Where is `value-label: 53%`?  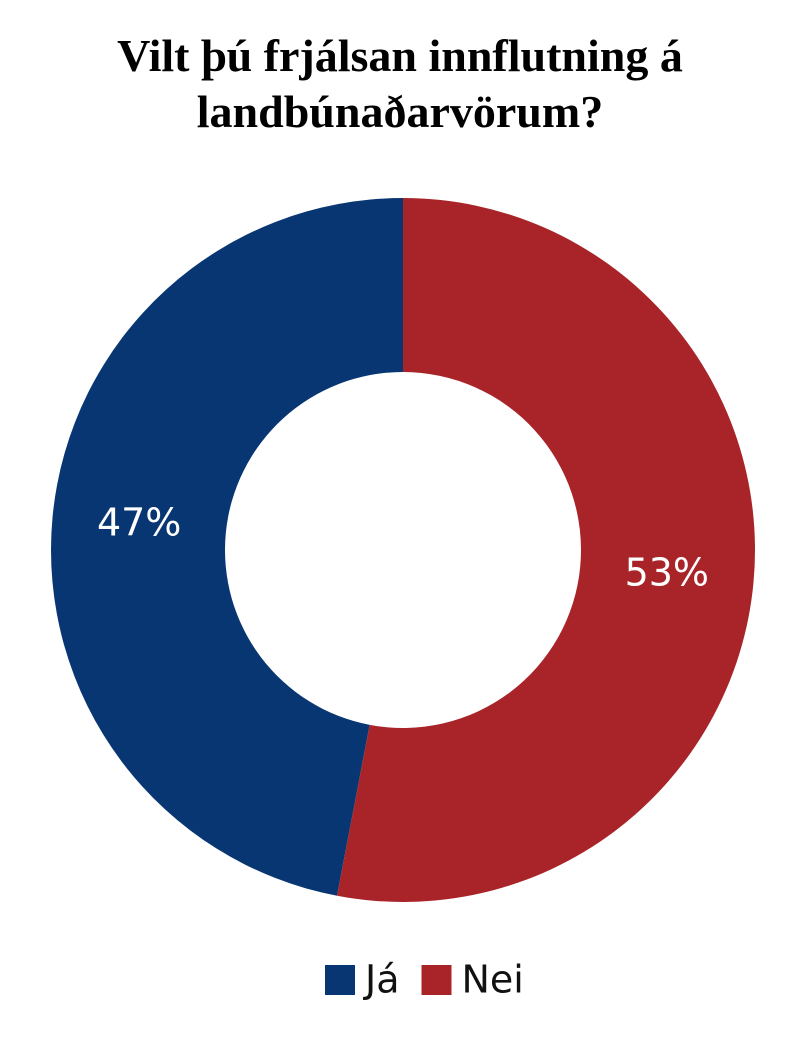 value-label: 53% is located at coordinates (667, 572).